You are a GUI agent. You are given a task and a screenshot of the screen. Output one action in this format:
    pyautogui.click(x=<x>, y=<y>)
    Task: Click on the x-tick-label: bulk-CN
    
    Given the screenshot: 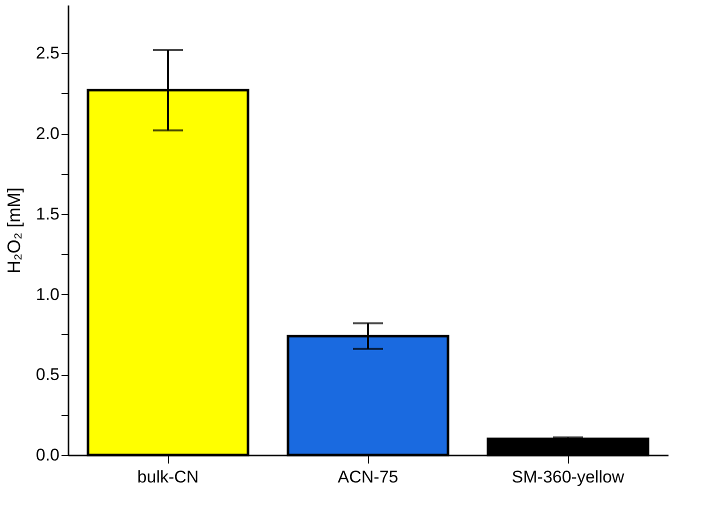 What is the action you would take?
    pyautogui.click(x=168, y=477)
    